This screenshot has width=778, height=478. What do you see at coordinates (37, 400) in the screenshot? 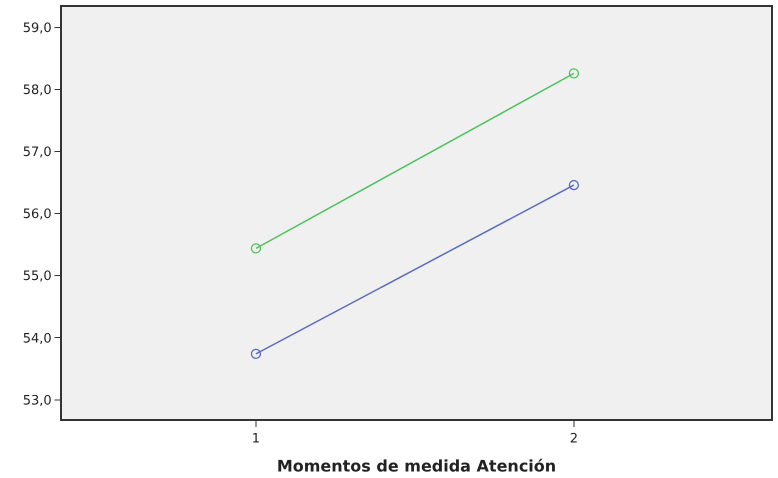
I see `y-tick-label: 53,0` at bounding box center [37, 400].